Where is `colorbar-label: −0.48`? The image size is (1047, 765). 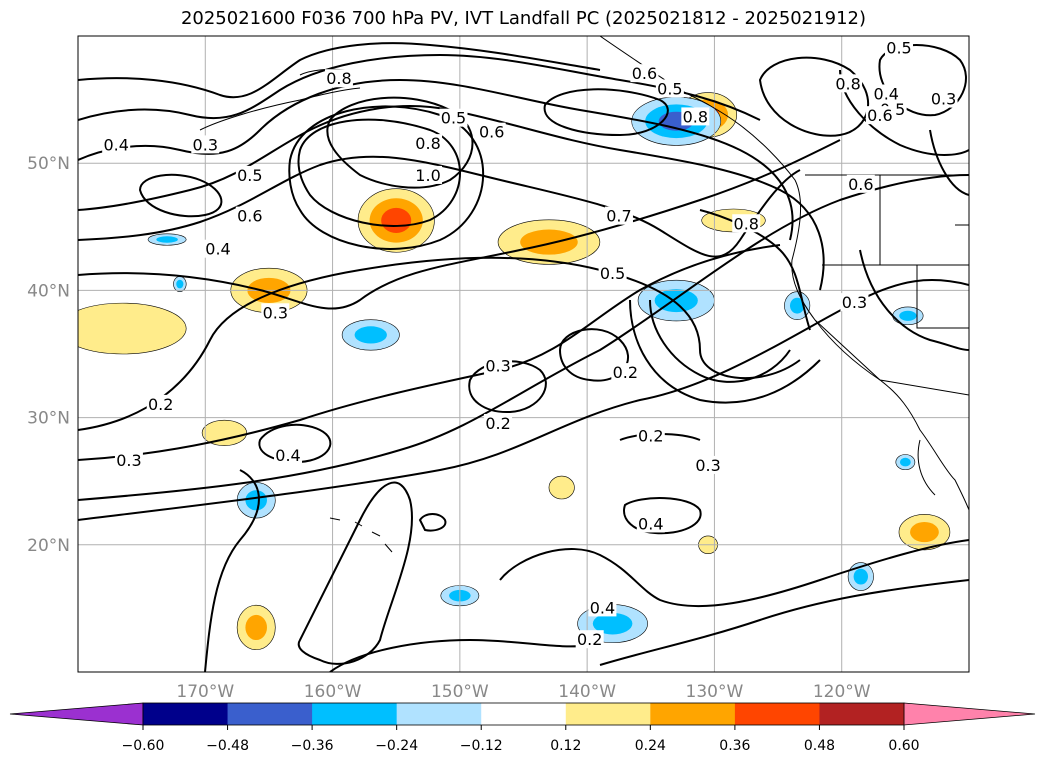 colorbar-label: −0.48 is located at coordinates (227, 746).